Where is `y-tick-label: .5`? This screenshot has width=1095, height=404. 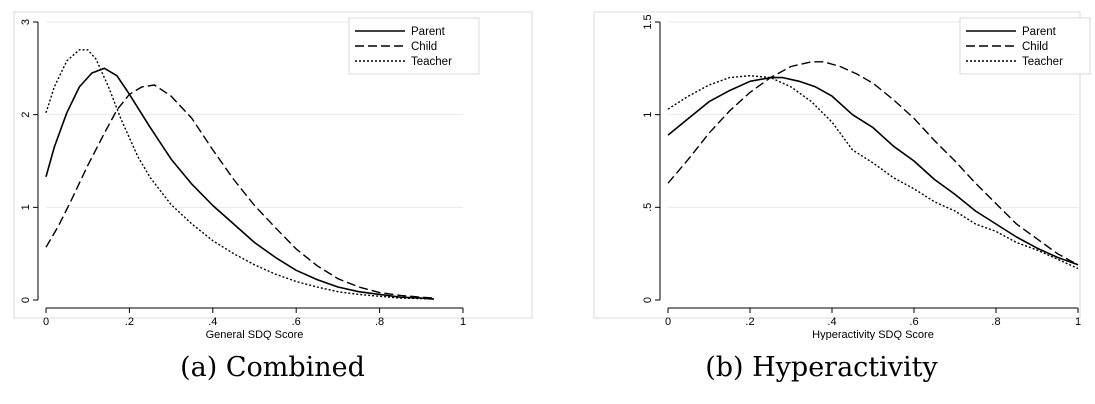
y-tick-label: .5 is located at coordinates (648, 207).